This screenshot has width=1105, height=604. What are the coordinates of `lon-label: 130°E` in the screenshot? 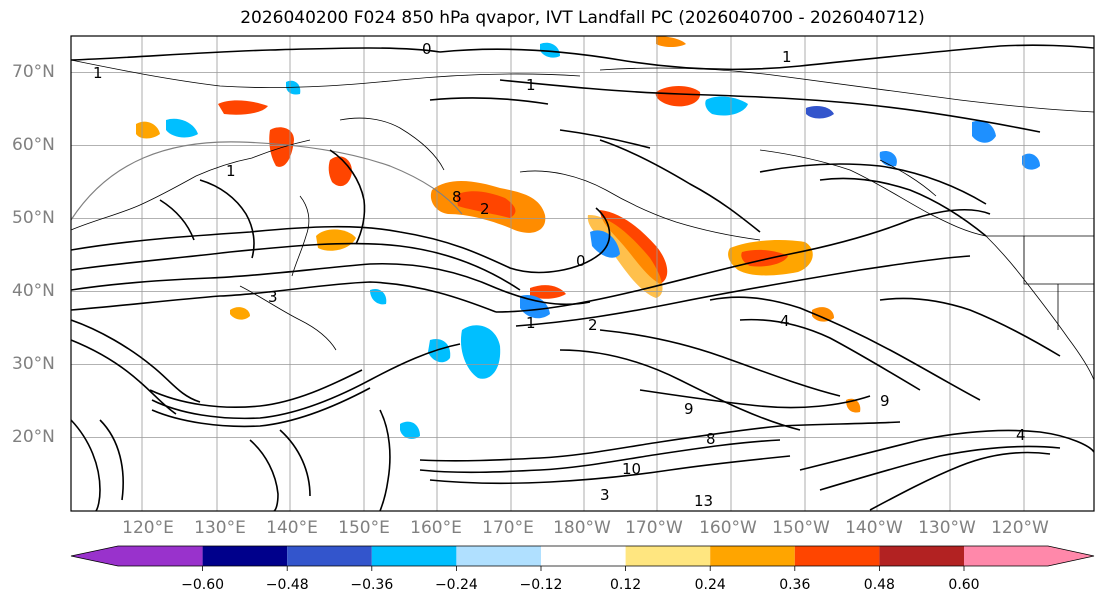 It's located at (220, 528).